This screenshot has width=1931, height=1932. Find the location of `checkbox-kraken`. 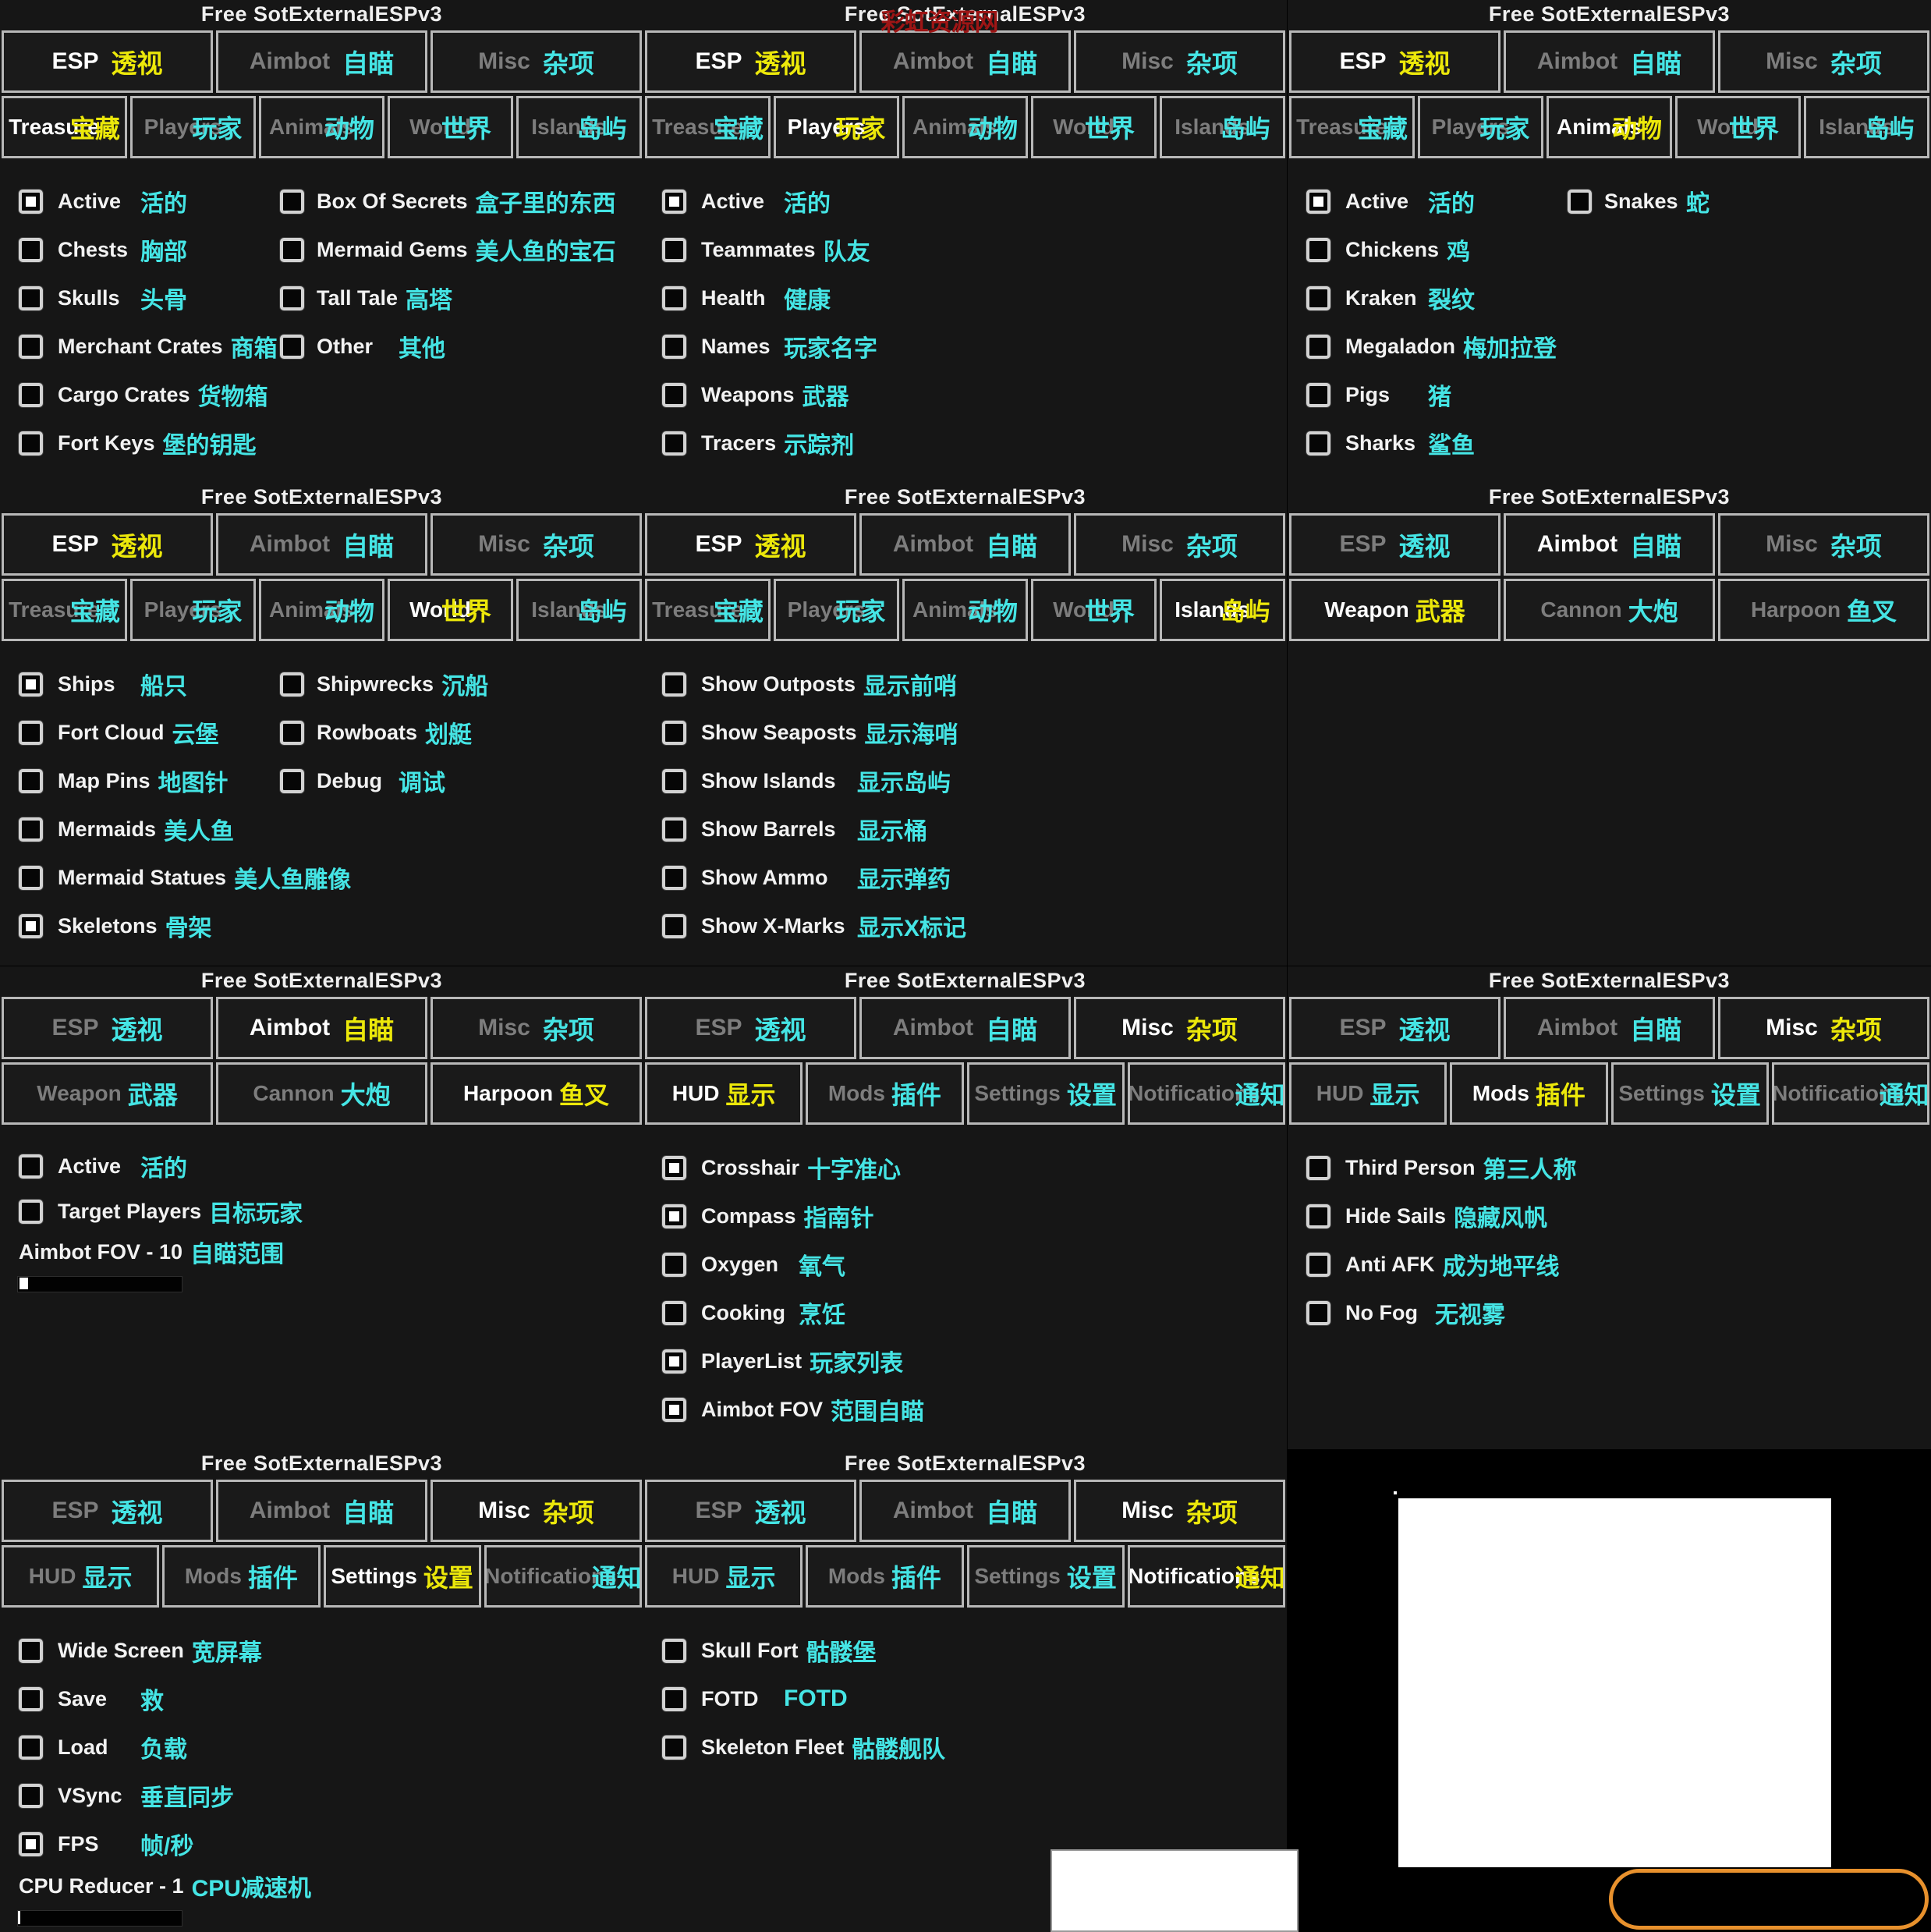

checkbox-kraken is located at coordinates (1318, 297).